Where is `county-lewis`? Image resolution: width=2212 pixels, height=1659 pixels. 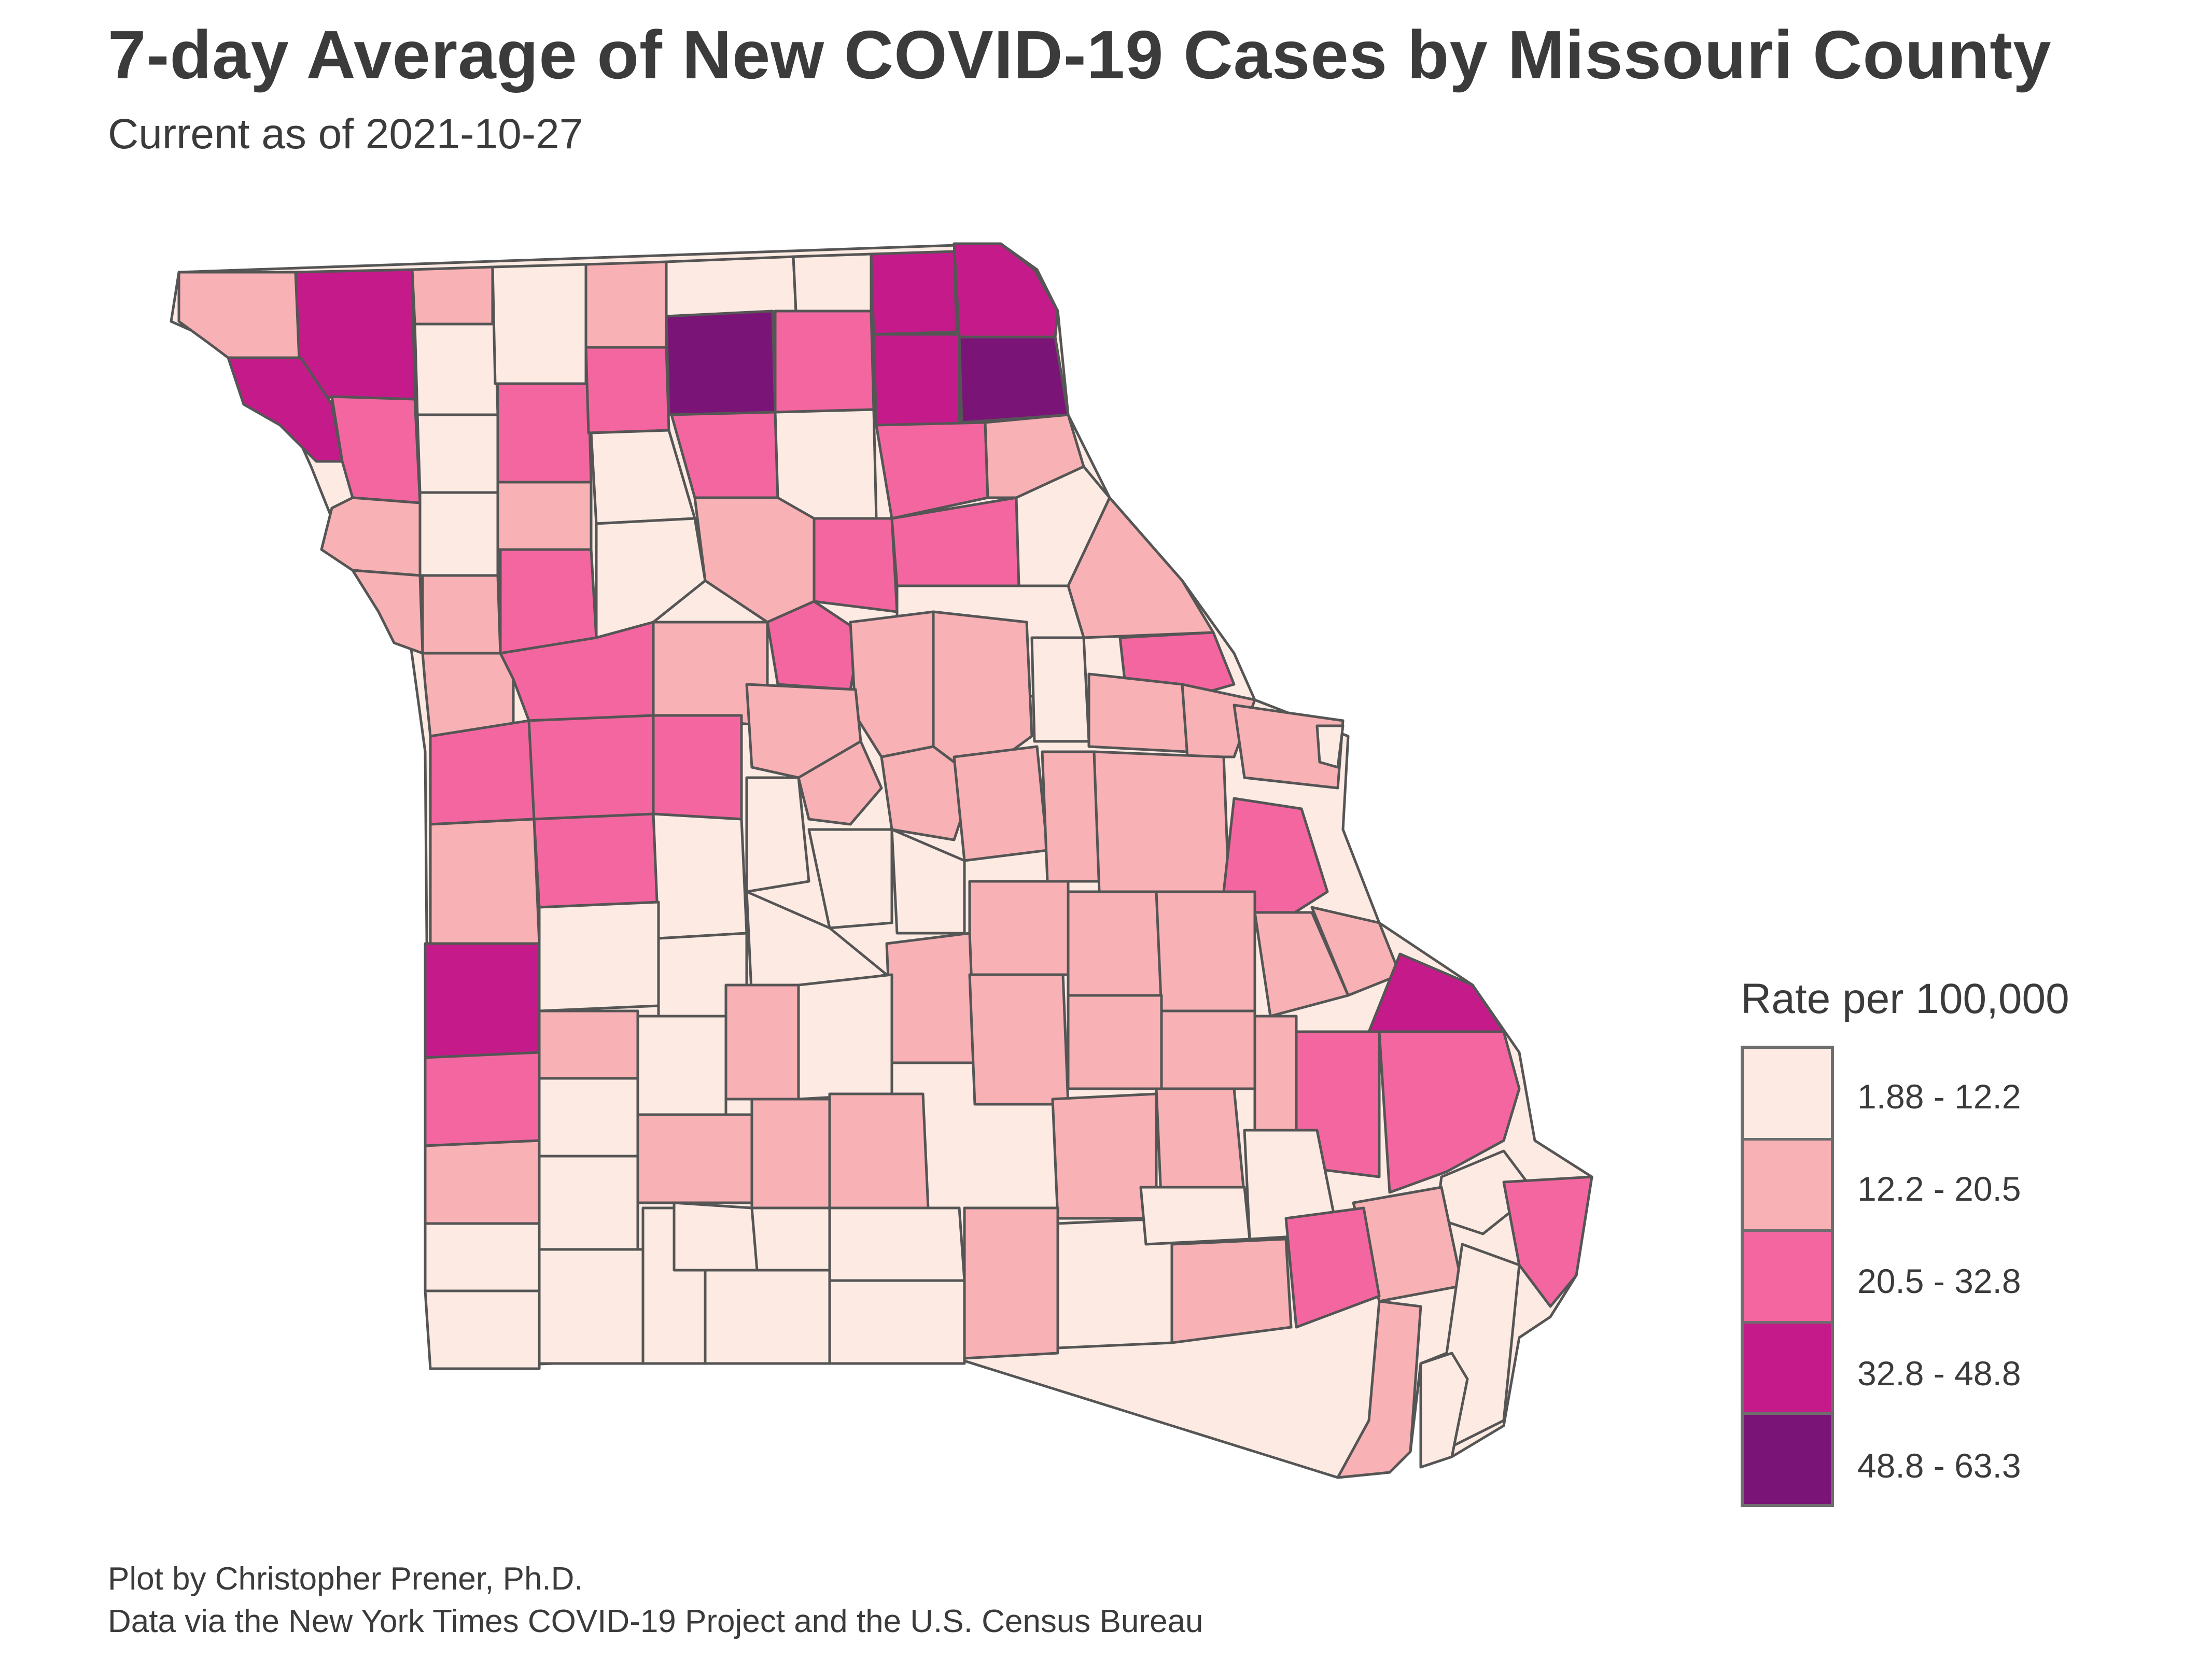 county-lewis is located at coordinates (1014, 379).